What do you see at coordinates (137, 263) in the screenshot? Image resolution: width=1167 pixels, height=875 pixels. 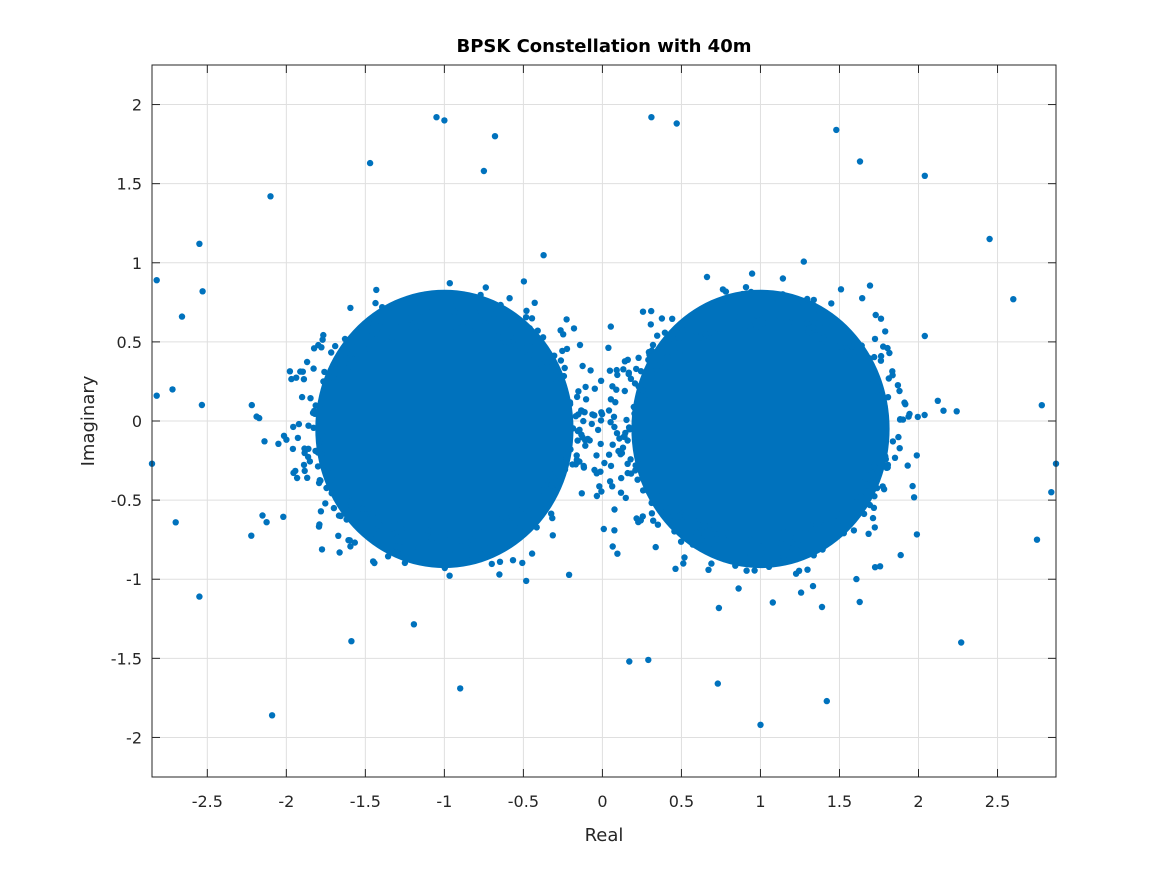 I see `y-tick-label: 1` at bounding box center [137, 263].